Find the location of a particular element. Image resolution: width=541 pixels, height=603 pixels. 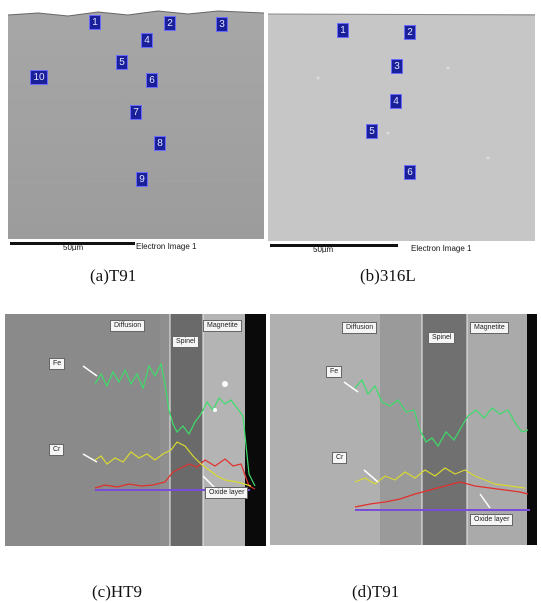

caption-c: (c)HT9 is located at coordinates (117, 591).